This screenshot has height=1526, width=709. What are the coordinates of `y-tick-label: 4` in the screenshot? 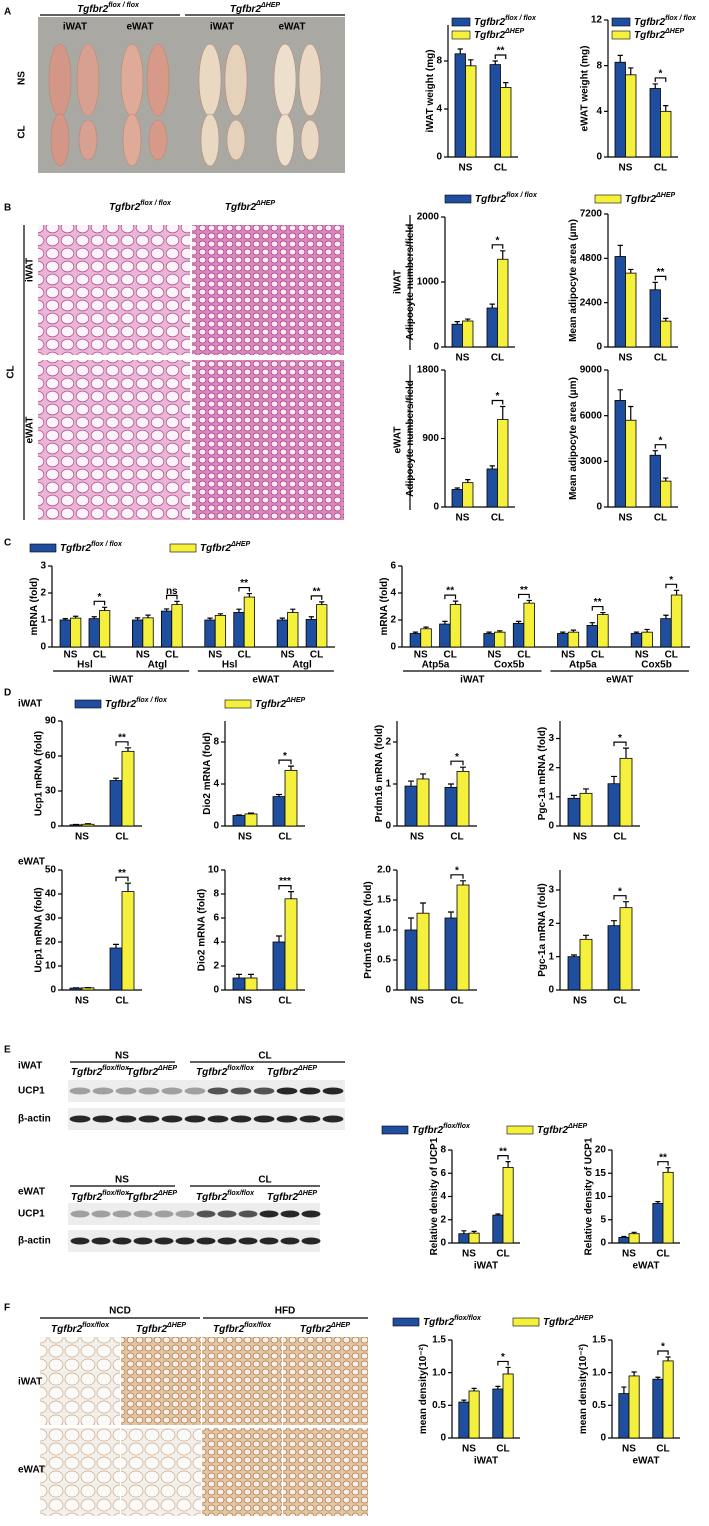 It's located at (216, 784).